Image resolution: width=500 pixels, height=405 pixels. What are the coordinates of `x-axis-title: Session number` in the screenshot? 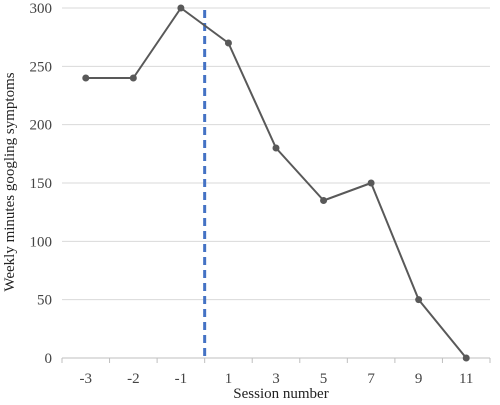 It's located at (280, 394).